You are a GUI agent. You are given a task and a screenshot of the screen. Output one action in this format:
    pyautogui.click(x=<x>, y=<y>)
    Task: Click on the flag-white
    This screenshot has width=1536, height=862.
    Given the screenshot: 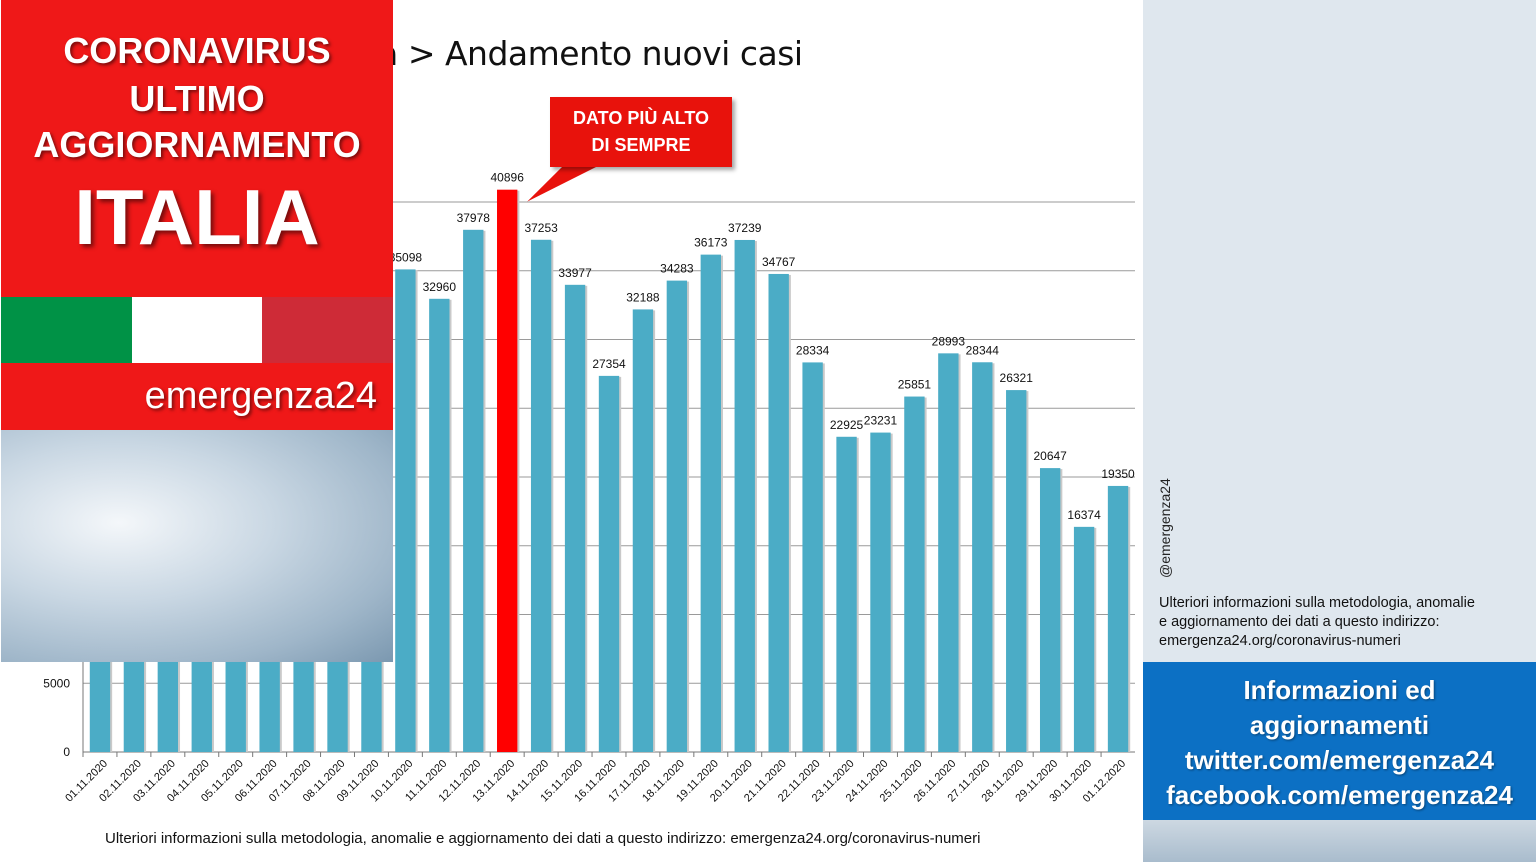 What is the action you would take?
    pyautogui.click(x=197, y=330)
    